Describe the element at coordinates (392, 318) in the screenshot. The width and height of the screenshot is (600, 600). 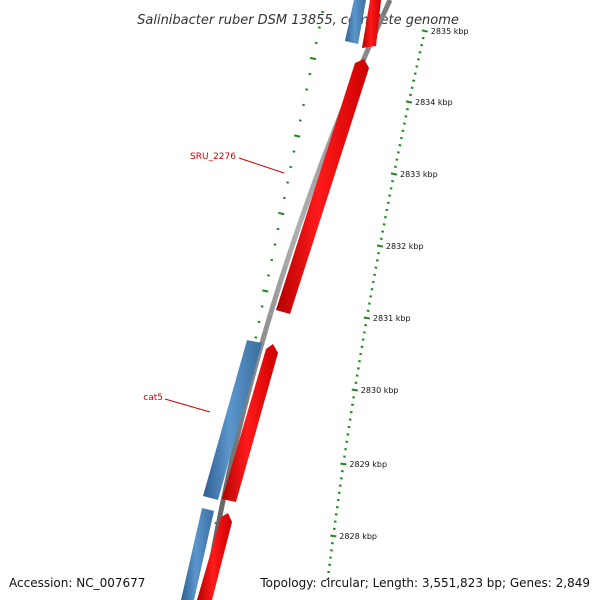
I see `scale-tick-label: 2831 kbp` at that location.